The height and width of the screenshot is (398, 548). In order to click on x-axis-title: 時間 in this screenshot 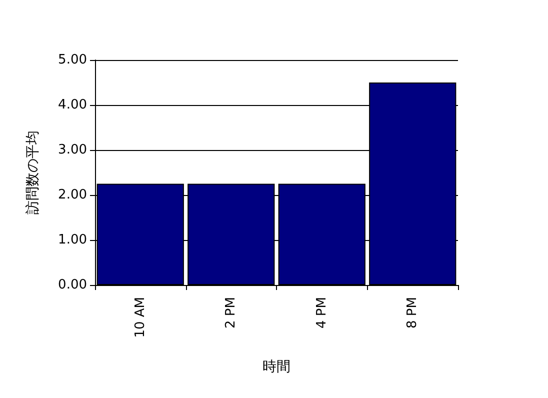, I will do `click(276, 367)`.